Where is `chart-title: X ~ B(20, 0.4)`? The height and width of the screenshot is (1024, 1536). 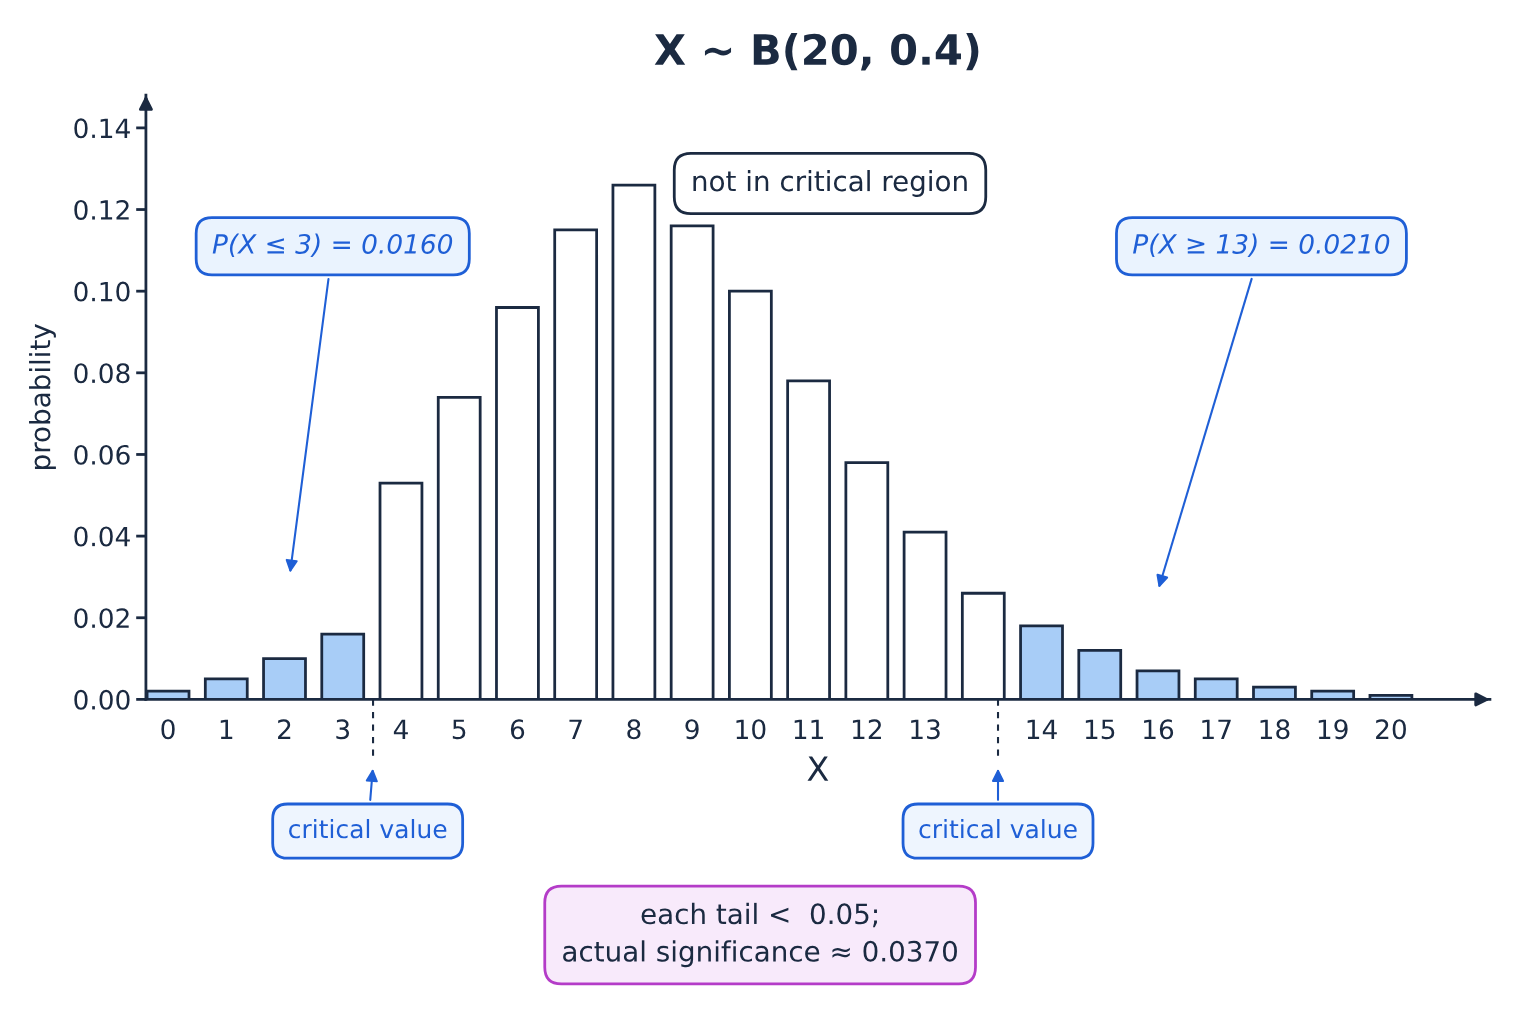 chart-title: X ~ B(20, 0.4) is located at coordinates (816, 52).